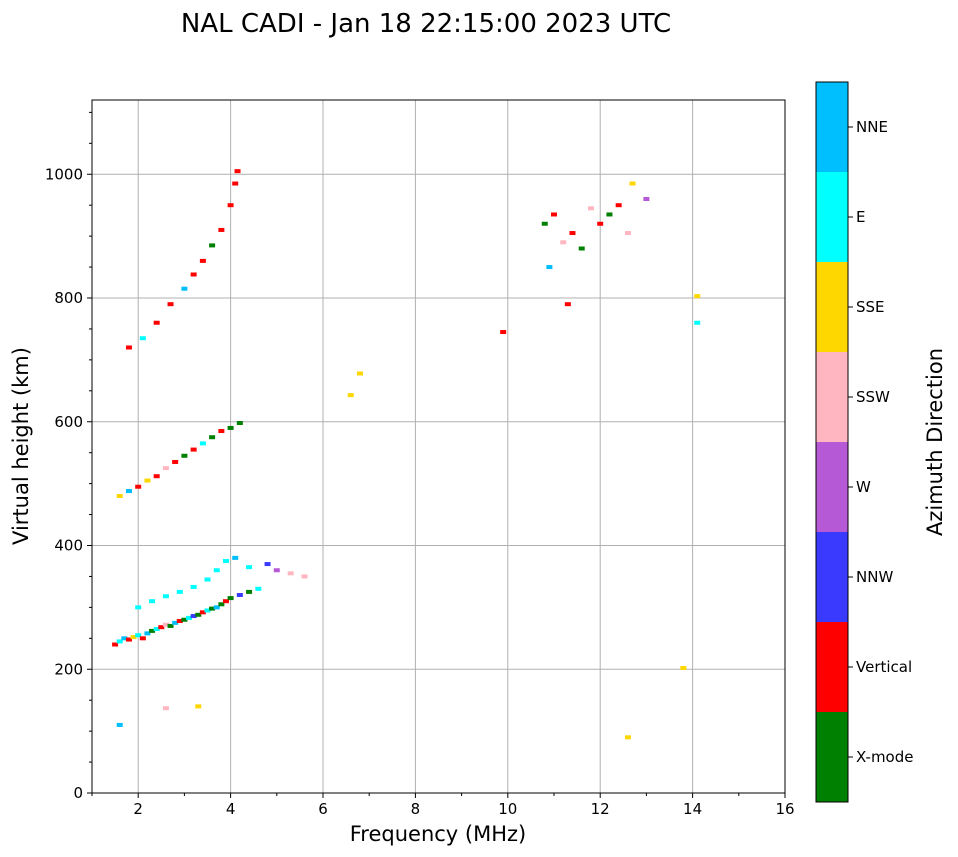 This screenshot has width=958, height=857. I want to click on colorbar-category-label: X-mode, so click(884, 757).